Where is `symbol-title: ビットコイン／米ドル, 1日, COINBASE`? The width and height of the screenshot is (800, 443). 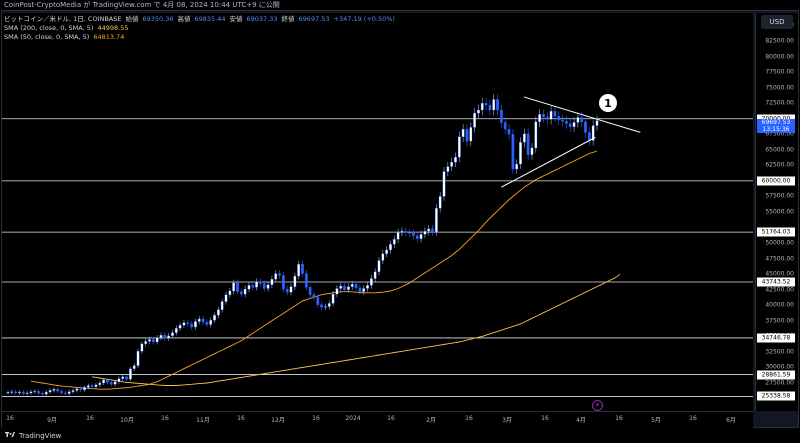 symbol-title: ビットコイン／米ドル, 1日, COINBASE is located at coordinates (63, 19).